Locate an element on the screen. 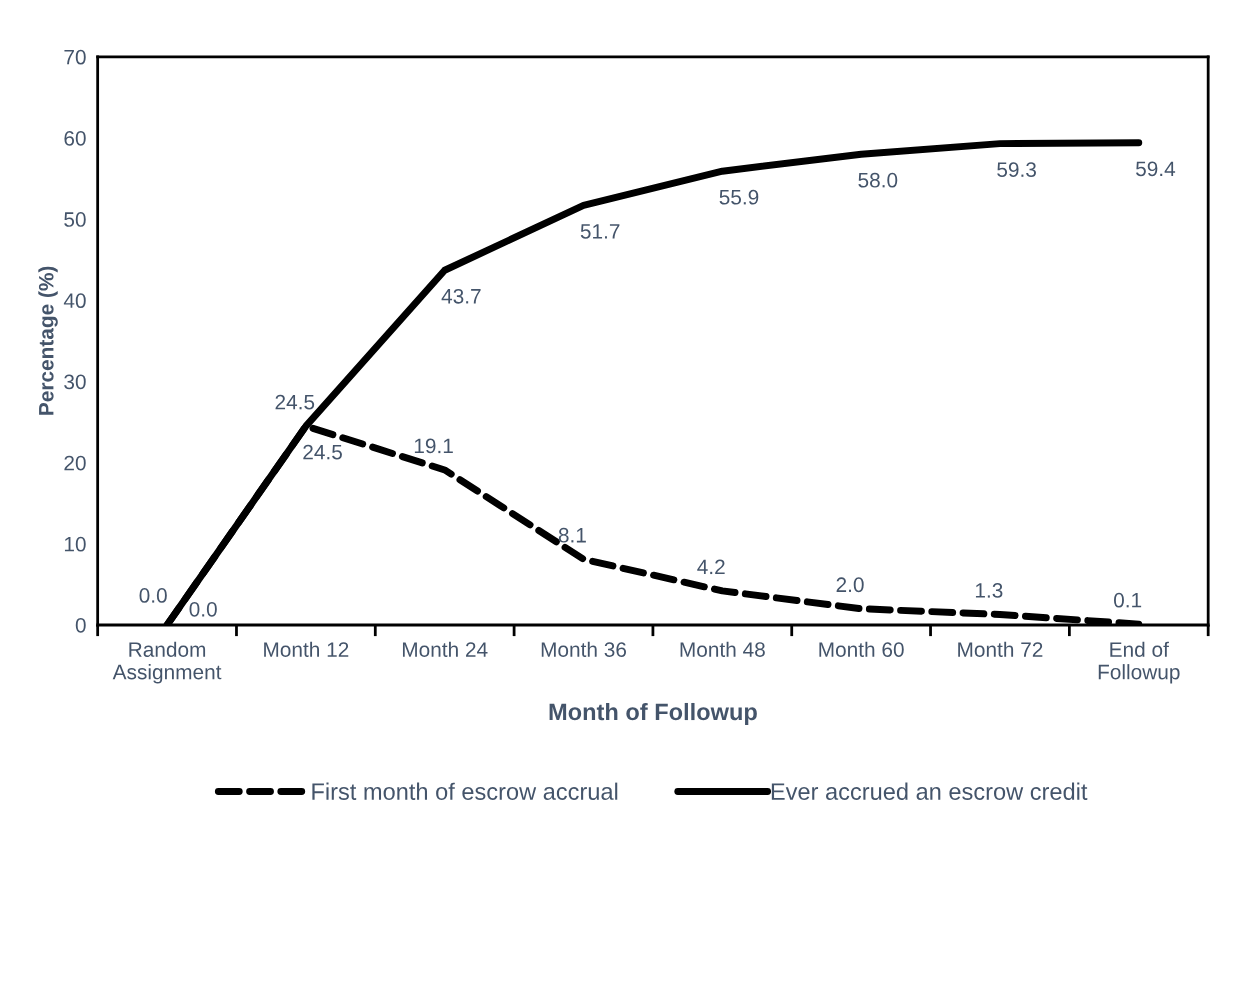 This screenshot has width=1252, height=996. data-label: 1.3 is located at coordinates (989, 590).